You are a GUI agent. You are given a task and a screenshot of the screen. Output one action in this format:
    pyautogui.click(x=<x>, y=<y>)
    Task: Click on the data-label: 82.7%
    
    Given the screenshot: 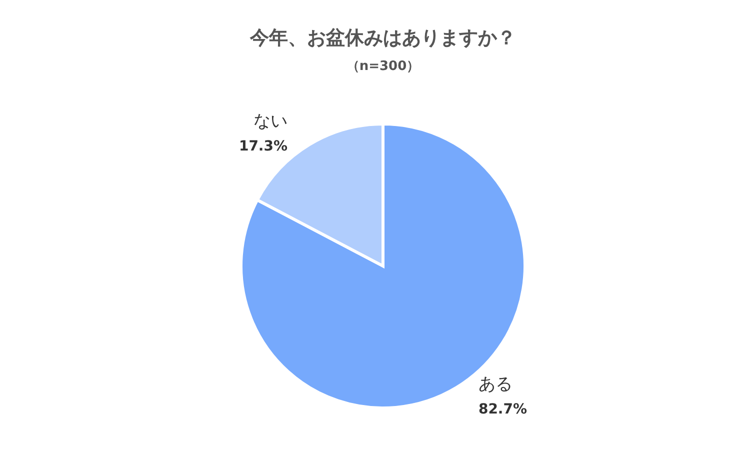 What is the action you would take?
    pyautogui.click(x=503, y=409)
    